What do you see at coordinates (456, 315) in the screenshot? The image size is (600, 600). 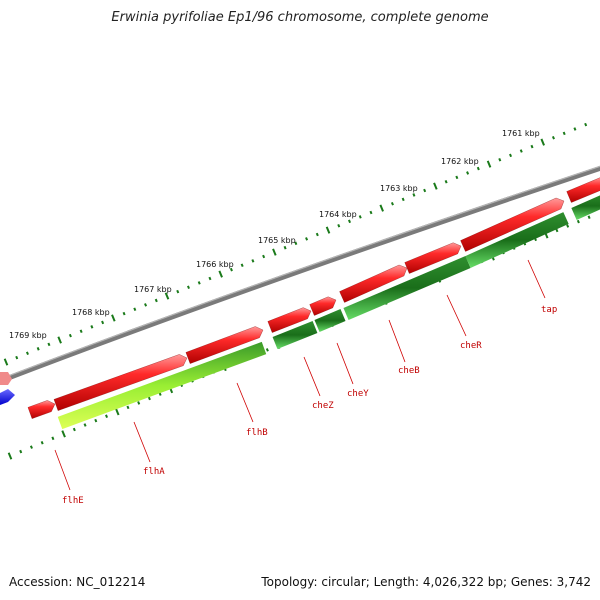 I see `leader-cheR` at bounding box center [456, 315].